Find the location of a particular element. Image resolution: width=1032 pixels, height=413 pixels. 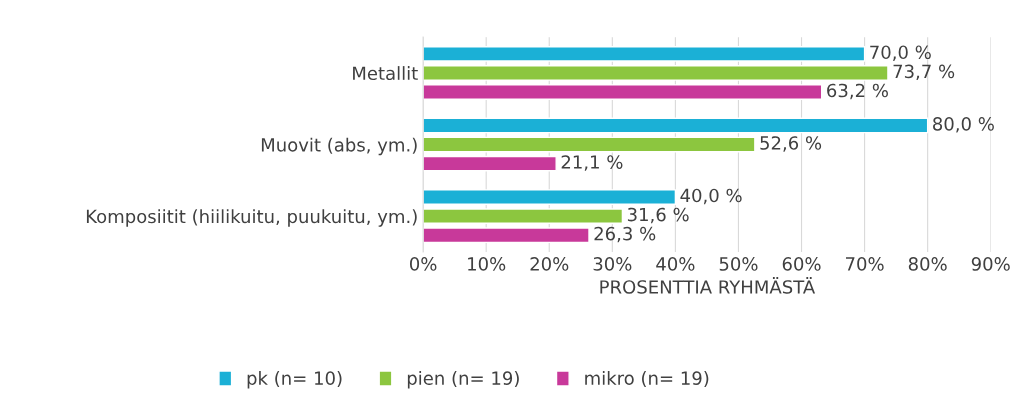

x-tick-label: 50% is located at coordinates (738, 264).